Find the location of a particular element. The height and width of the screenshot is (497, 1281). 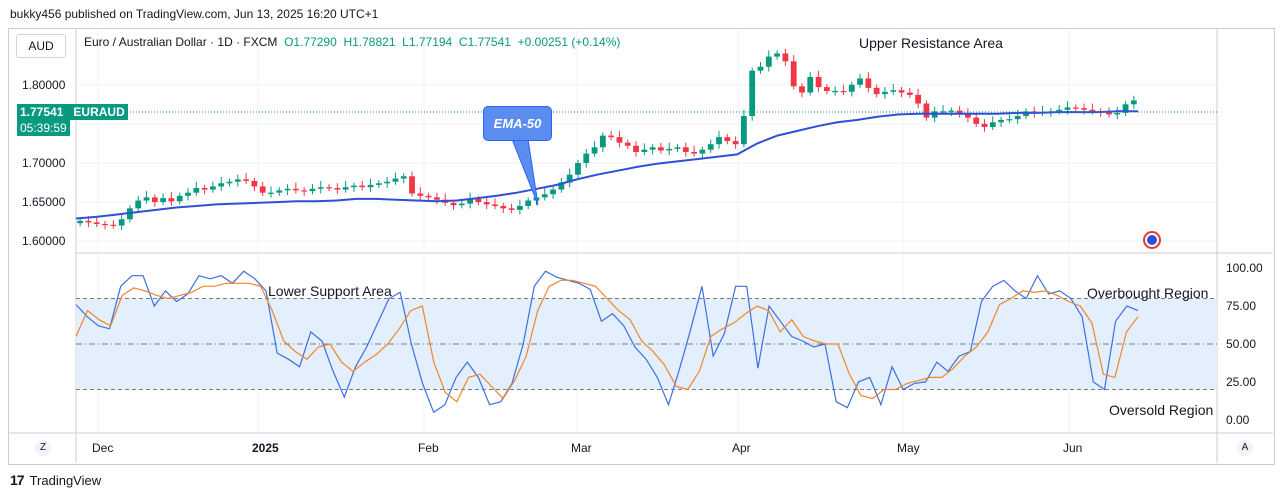

change-value: +0.00251 (+0.14%) is located at coordinates (569, 42).